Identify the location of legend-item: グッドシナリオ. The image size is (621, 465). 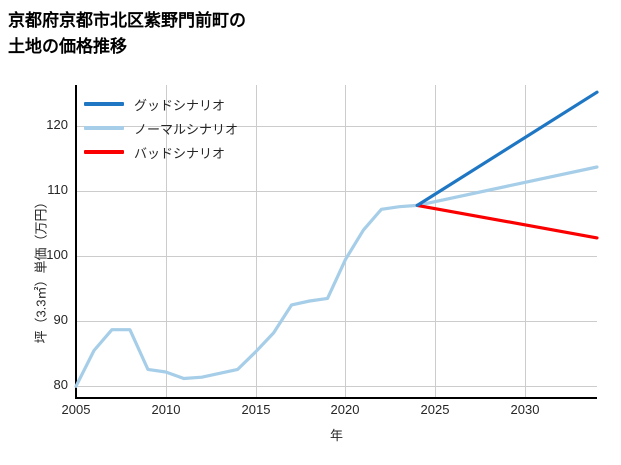
(196, 104).